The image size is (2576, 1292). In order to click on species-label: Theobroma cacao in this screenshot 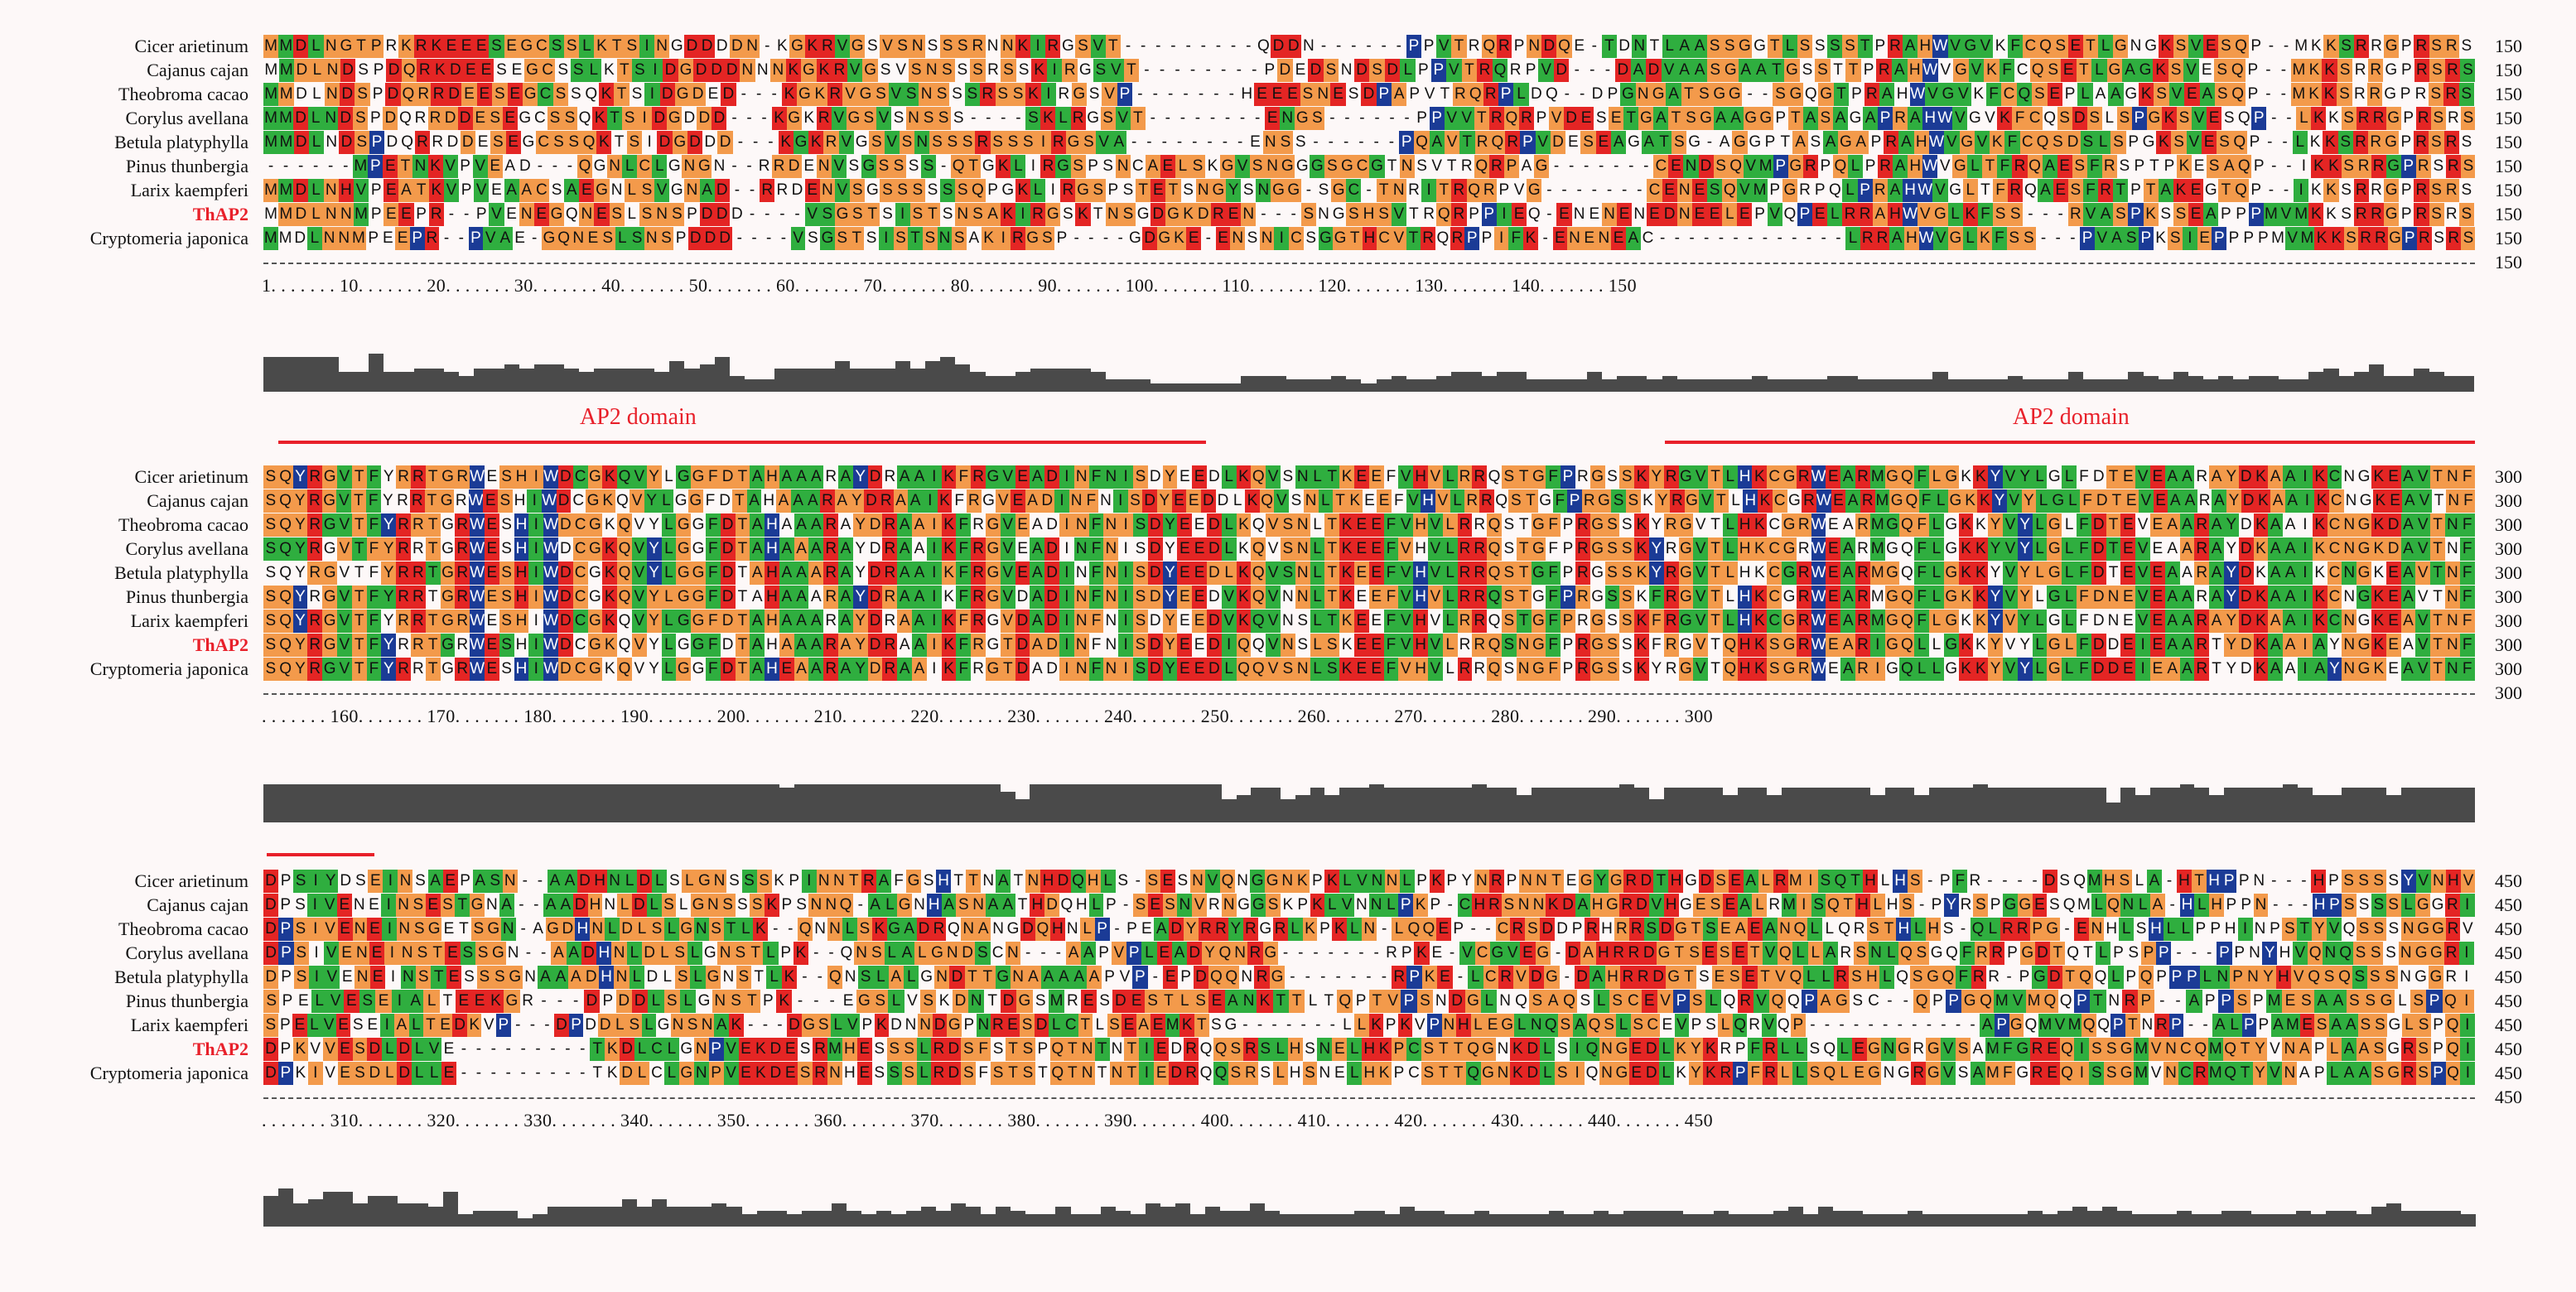, I will do `click(183, 524)`.